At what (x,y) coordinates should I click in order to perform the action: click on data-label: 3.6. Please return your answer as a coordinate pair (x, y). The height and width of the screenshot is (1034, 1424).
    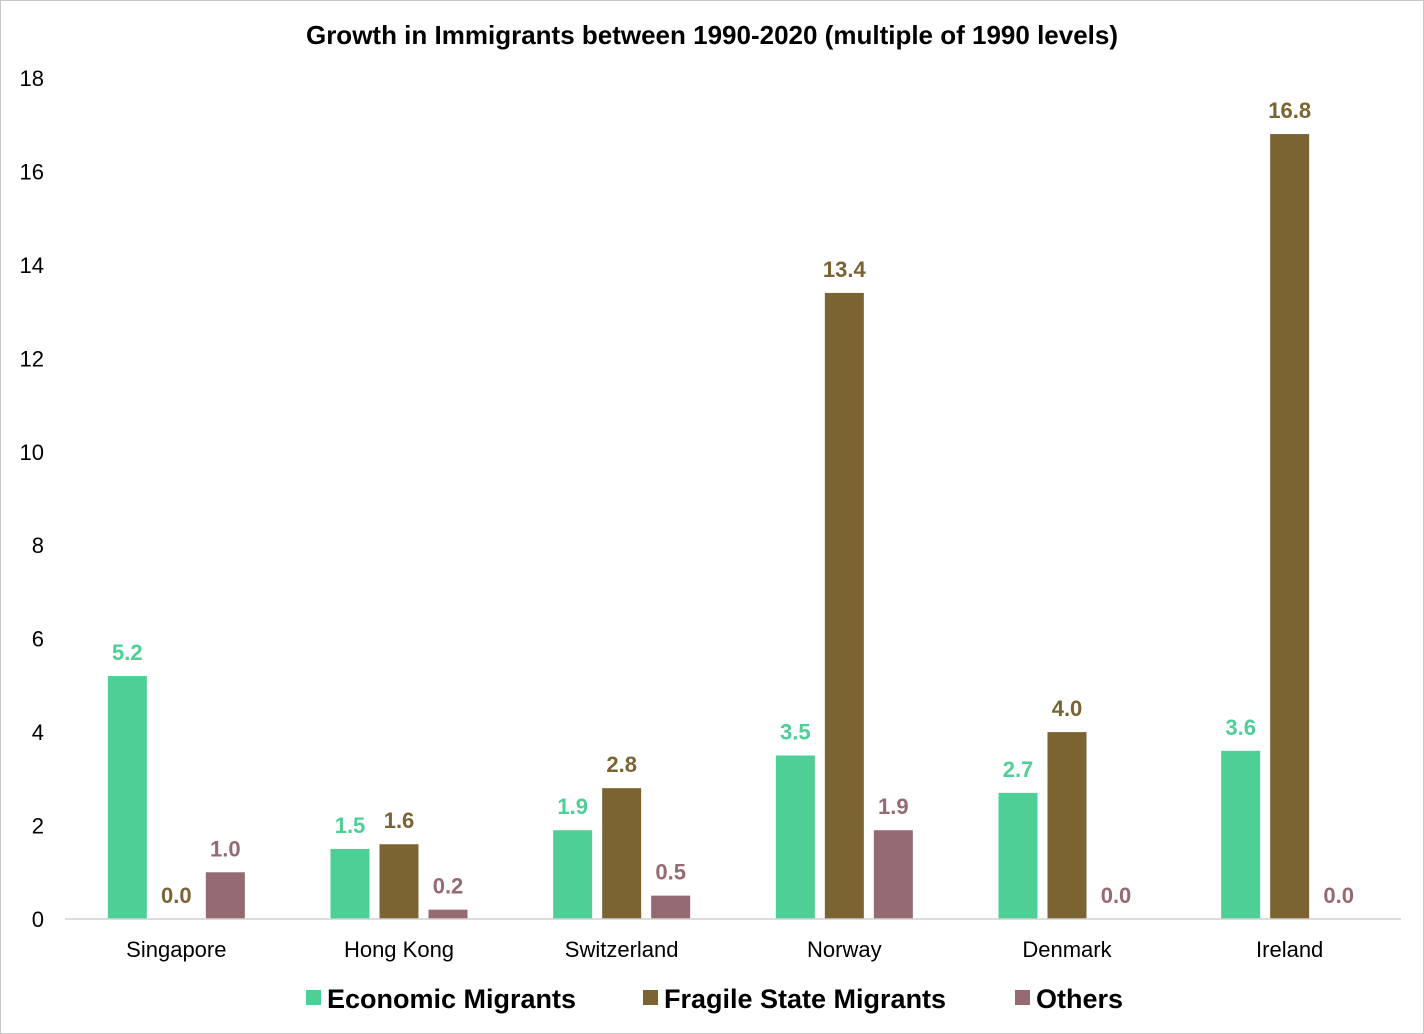
    Looking at the image, I should click on (1240, 727).